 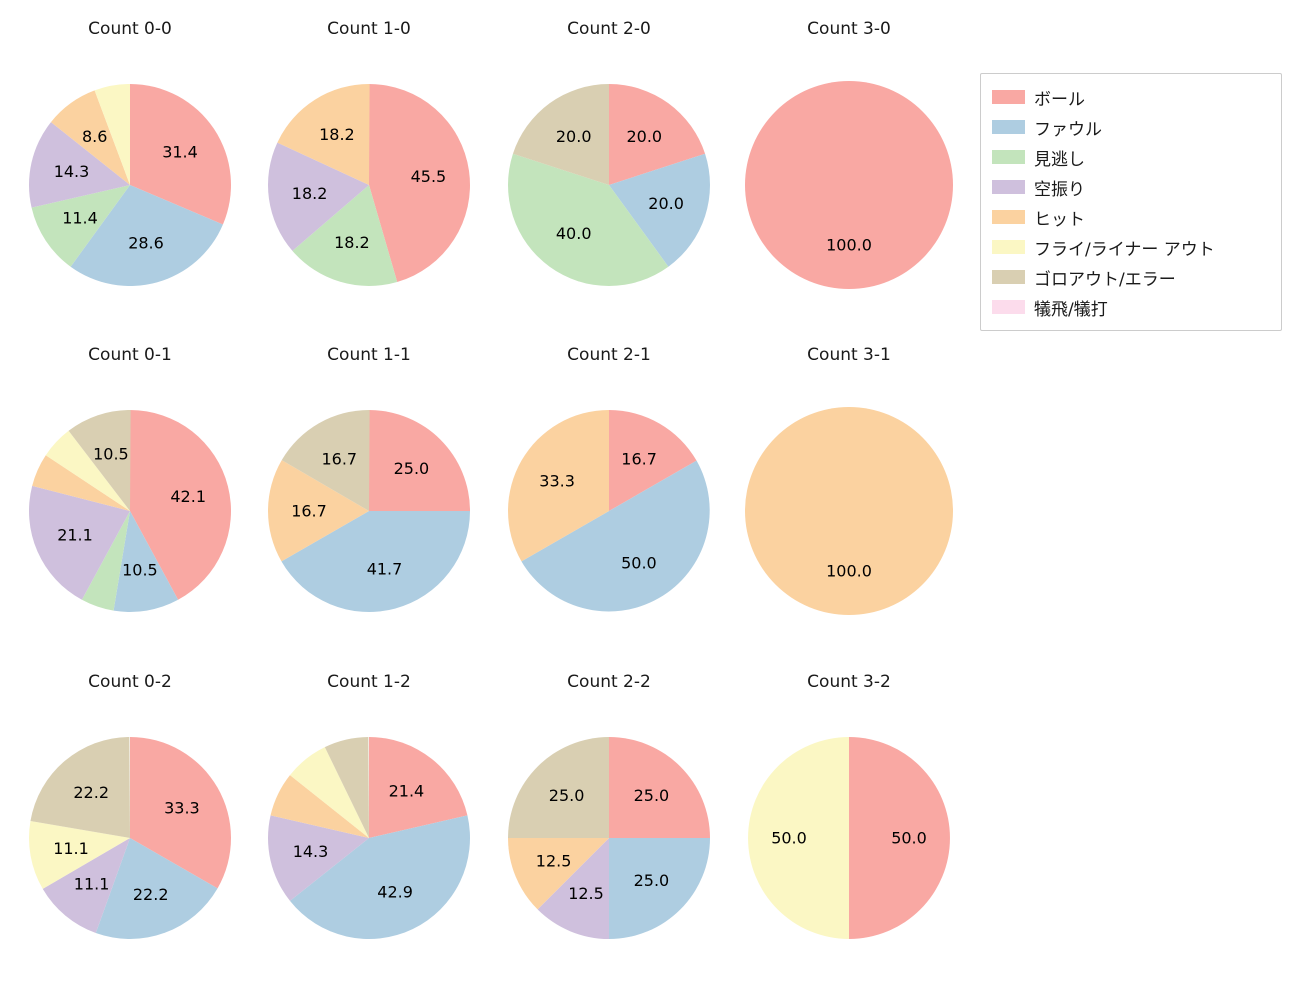 I want to click on slice-percent-label-ball: 31.4, so click(x=180, y=151).